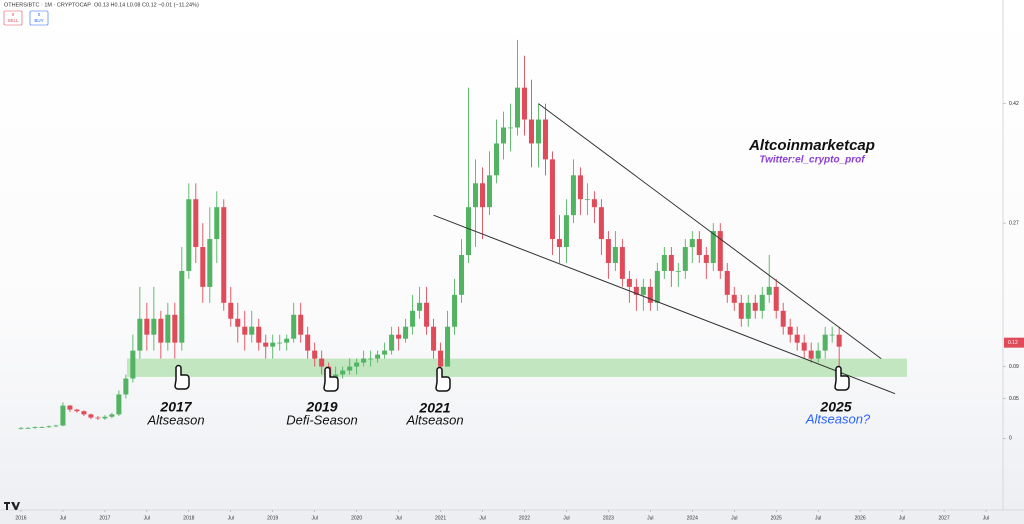 Image resolution: width=1024 pixels, height=524 pixels. What do you see at coordinates (13, 14) in the screenshot?
I see `sell-qty: 0` at bounding box center [13, 14].